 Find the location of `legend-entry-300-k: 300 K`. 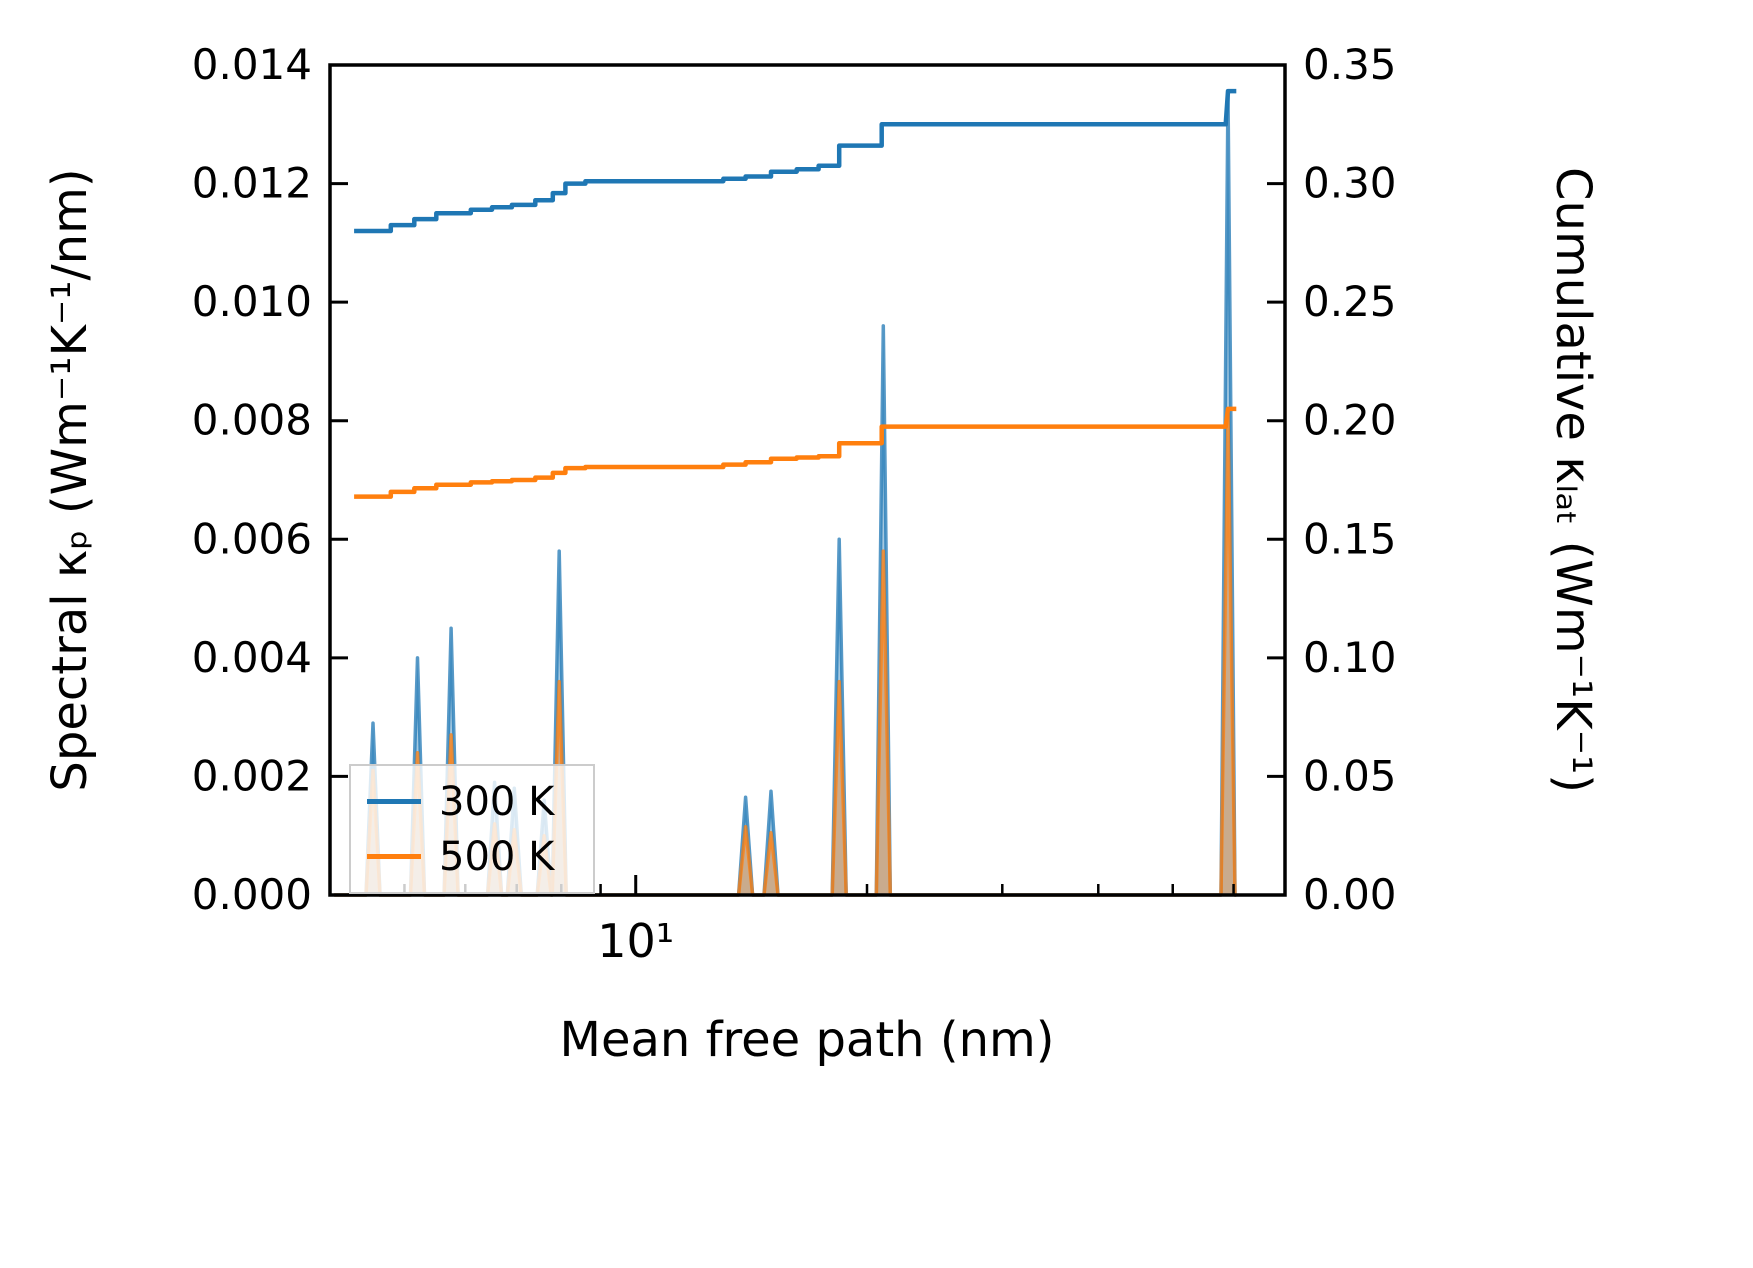

legend-entry-300-k: 300 K is located at coordinates (472, 802).